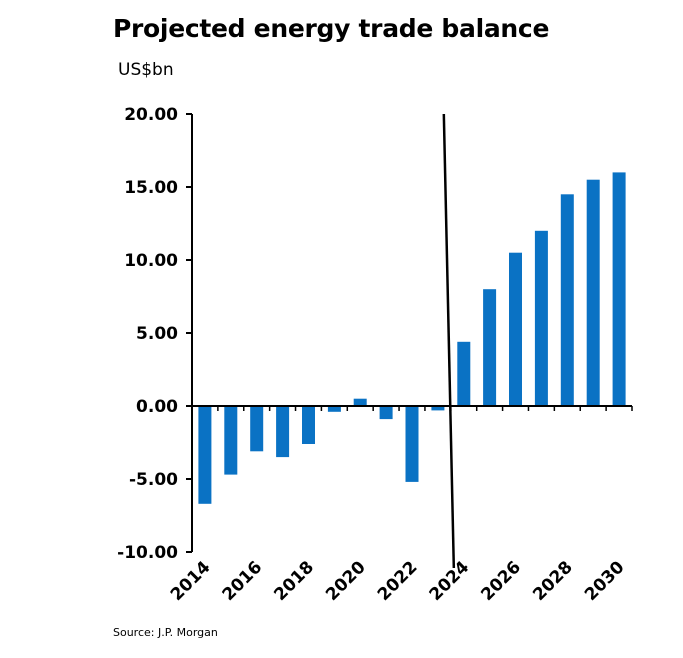  I want to click on x-tick-label: 2022, so click(398, 581).